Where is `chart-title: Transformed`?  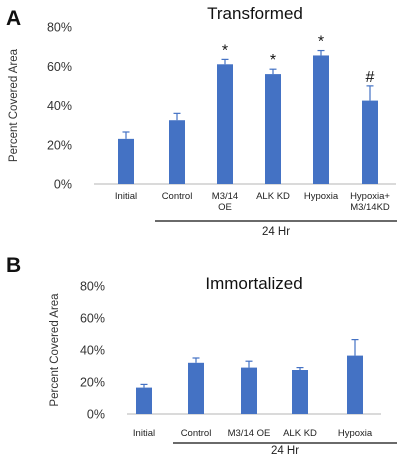 chart-title: Transformed is located at coordinates (255, 13).